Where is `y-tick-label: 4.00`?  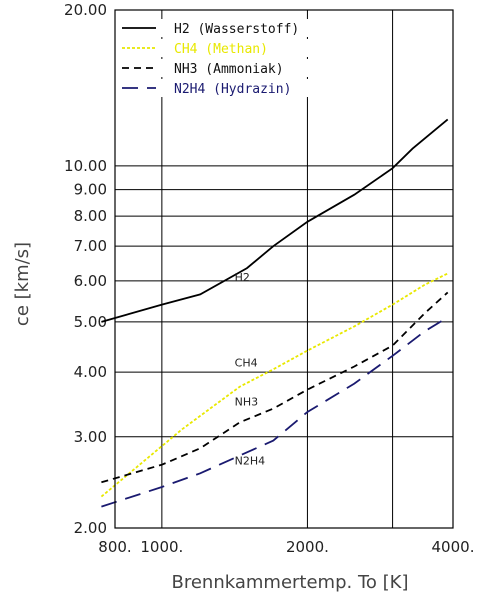
y-tick-label: 4.00 is located at coordinates (90, 372).